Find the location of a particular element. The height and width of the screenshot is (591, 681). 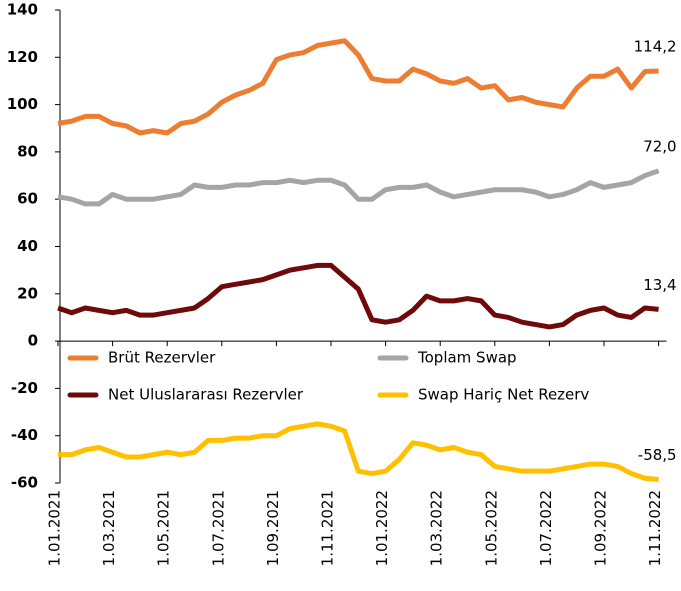

y-tick-label: 80 is located at coordinates (27, 151).